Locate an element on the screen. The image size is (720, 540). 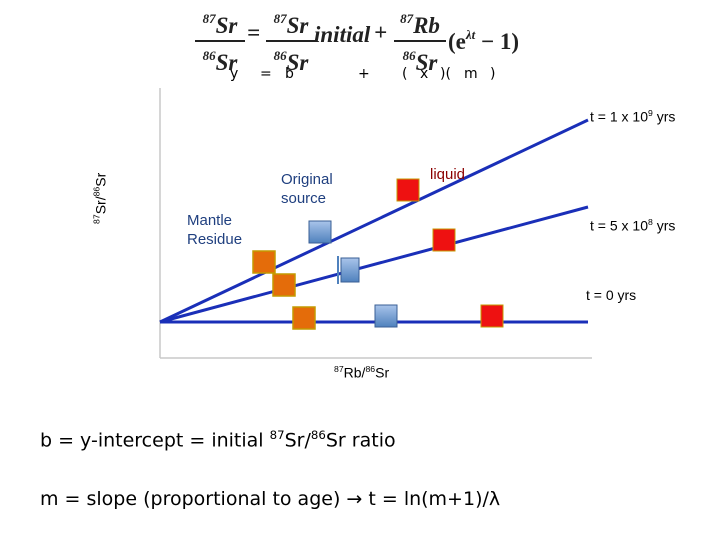
initial-word: initial is located at coordinates (342, 34).